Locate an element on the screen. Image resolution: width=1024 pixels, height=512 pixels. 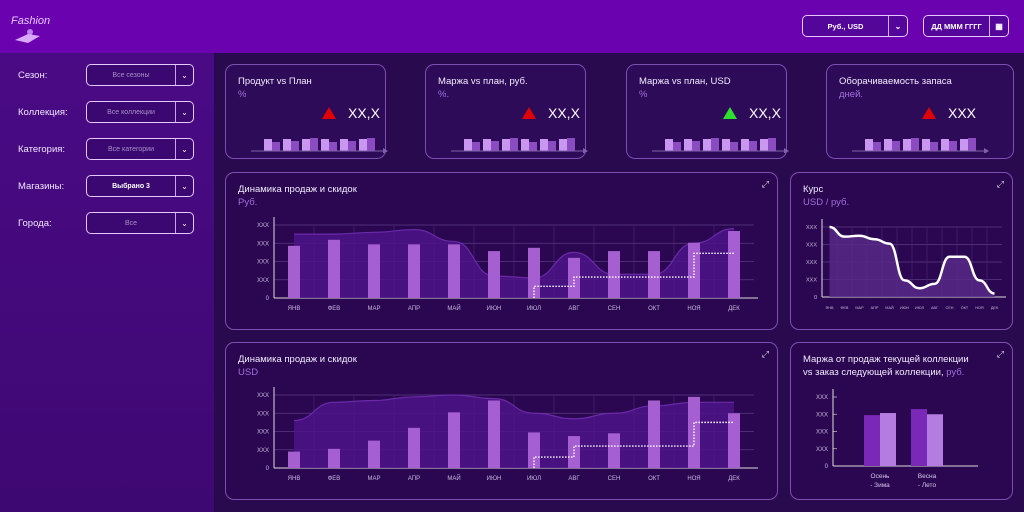
filter-label: Категория: is located at coordinates (42, 149).